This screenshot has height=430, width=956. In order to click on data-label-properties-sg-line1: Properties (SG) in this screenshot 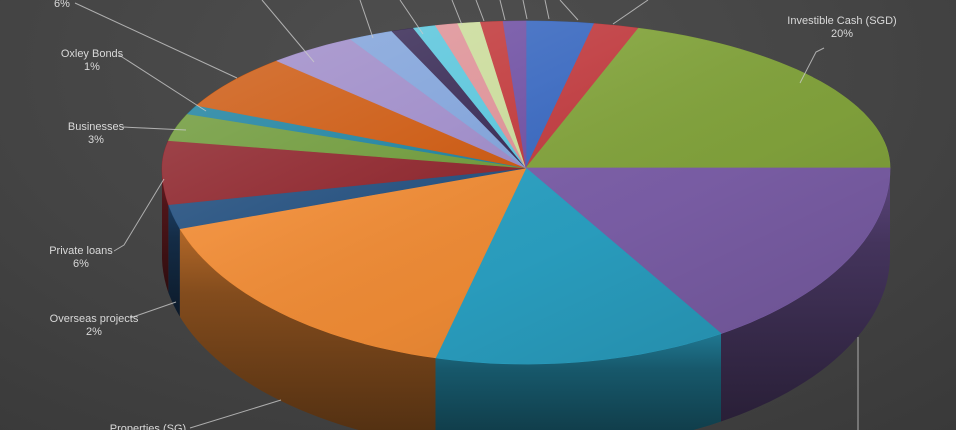, I will do `click(148, 426)`.